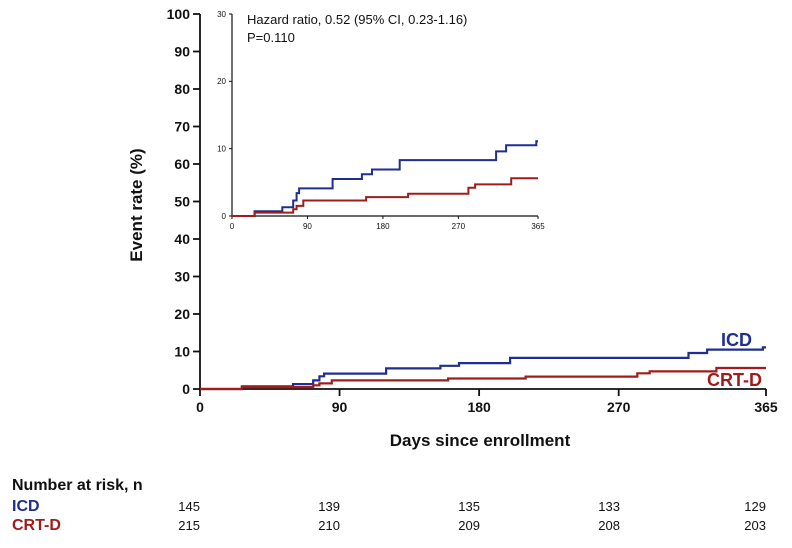  What do you see at coordinates (271, 37) in the screenshot?
I see `p-value-annotation: P=0.110` at bounding box center [271, 37].